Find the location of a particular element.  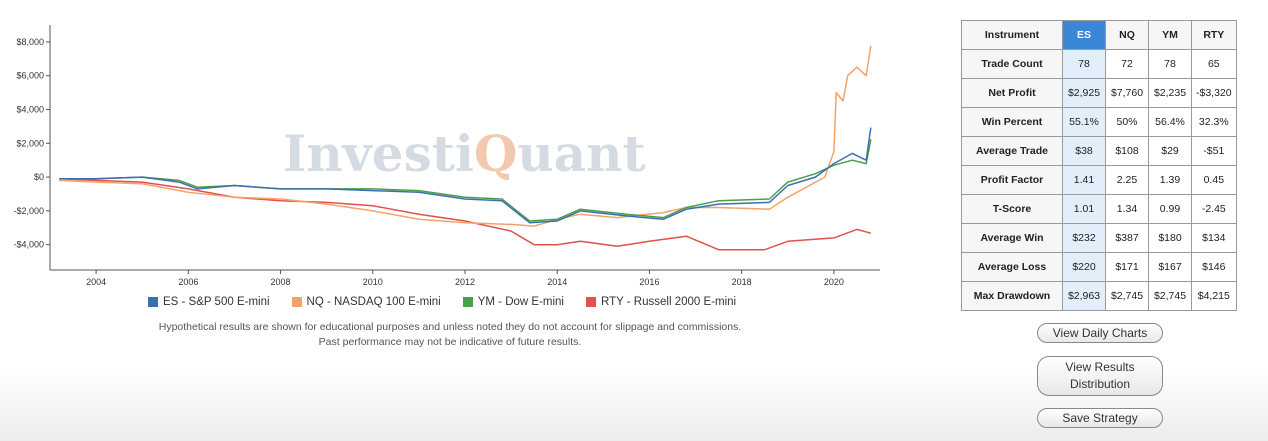

legend-swatch-es is located at coordinates (153, 302).